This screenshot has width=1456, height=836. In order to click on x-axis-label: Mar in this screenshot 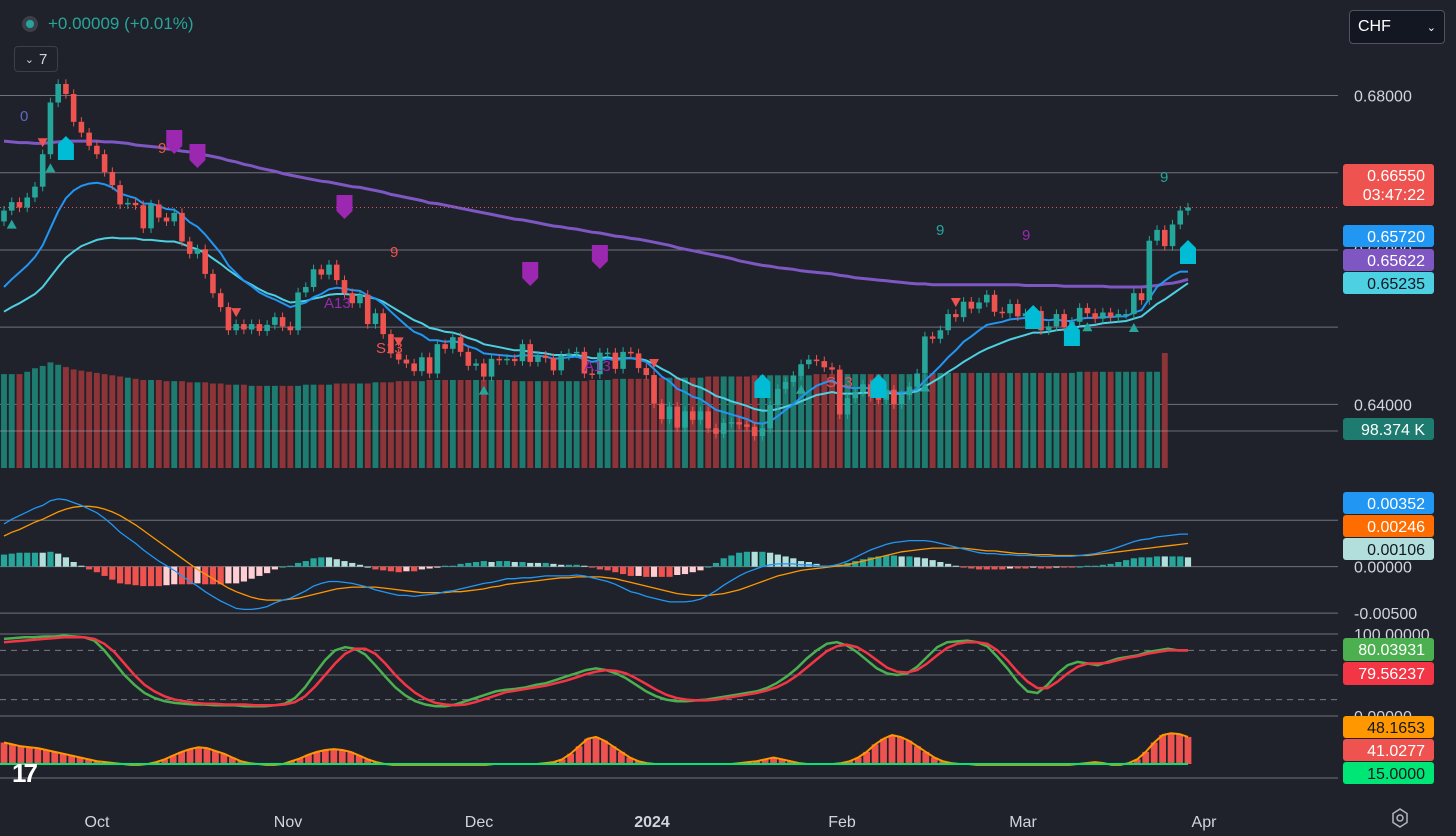, I will do `click(1023, 822)`.